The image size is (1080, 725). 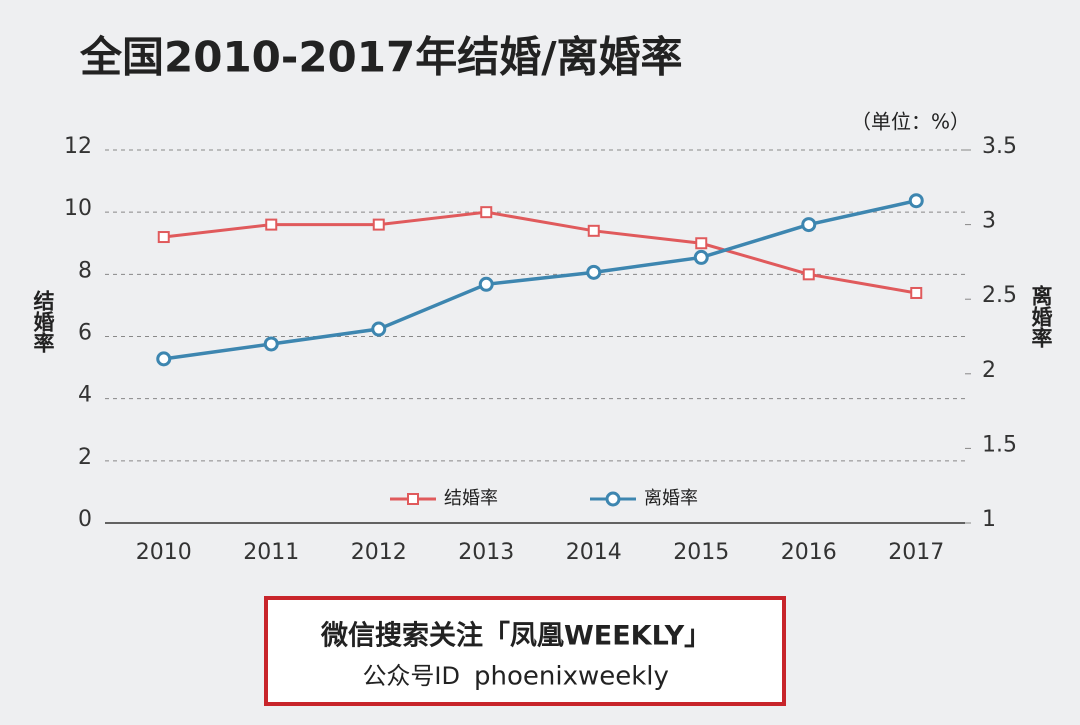 What do you see at coordinates (78, 146) in the screenshot?
I see `y-tick-label: 12` at bounding box center [78, 146].